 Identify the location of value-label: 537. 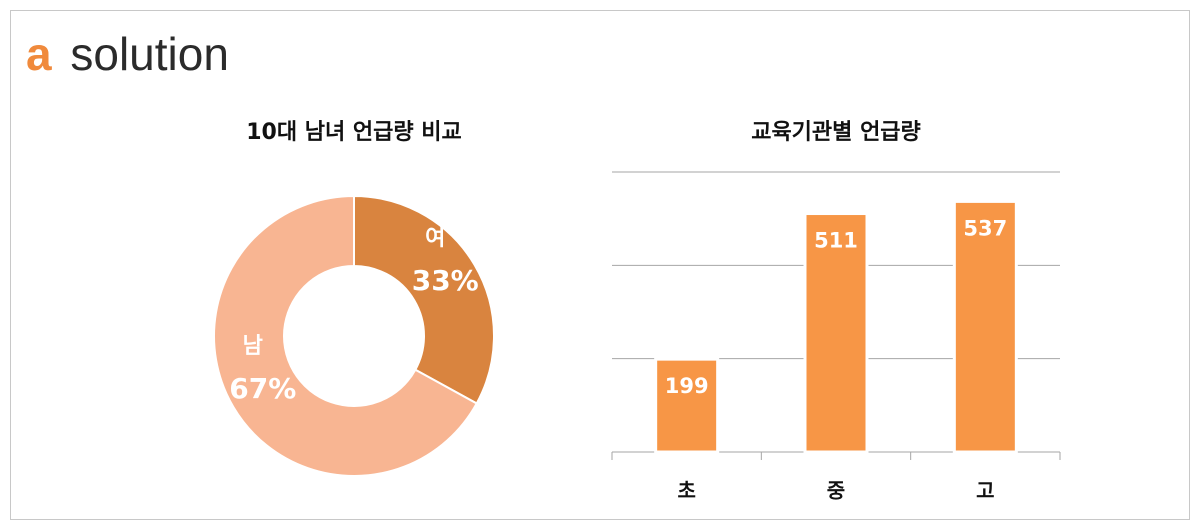
(985, 228).